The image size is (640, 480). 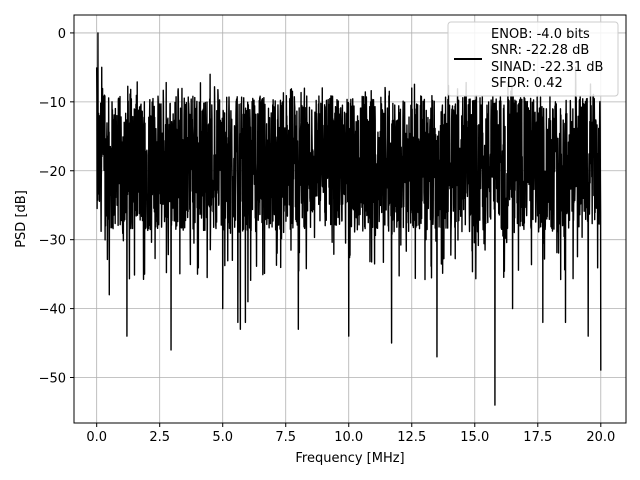 What do you see at coordinates (52, 241) in the screenshot?
I see `y-tick-label: −30` at bounding box center [52, 241].